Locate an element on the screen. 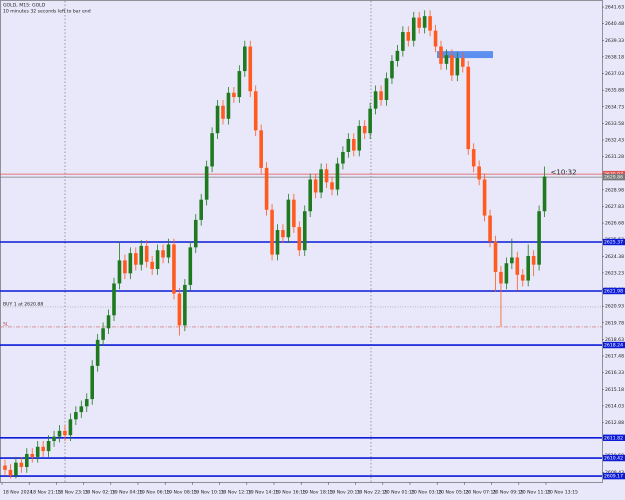 This screenshot has height=500, width=625. buy-label: BUY 1 at 2620.88 is located at coordinates (23, 304).